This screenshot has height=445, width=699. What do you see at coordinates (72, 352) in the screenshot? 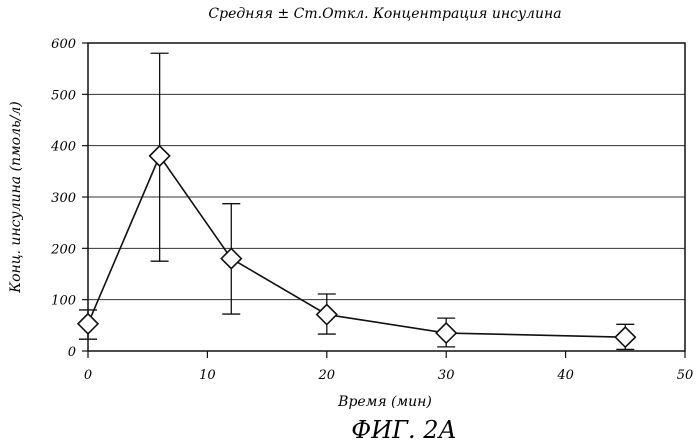
I see `y-tick-label: 0` at bounding box center [72, 352].